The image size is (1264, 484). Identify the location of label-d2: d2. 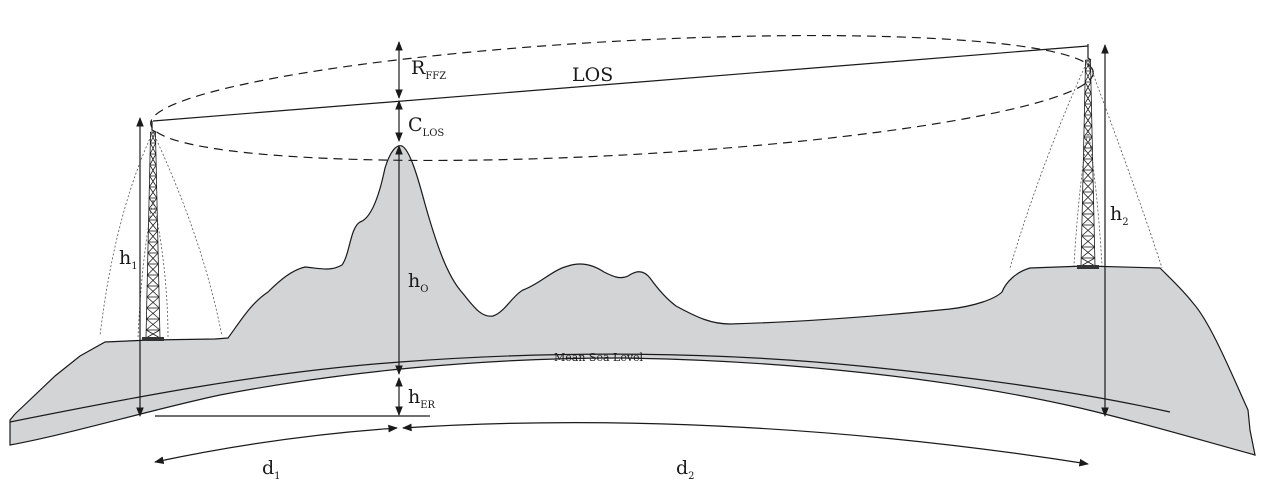
(685, 469).